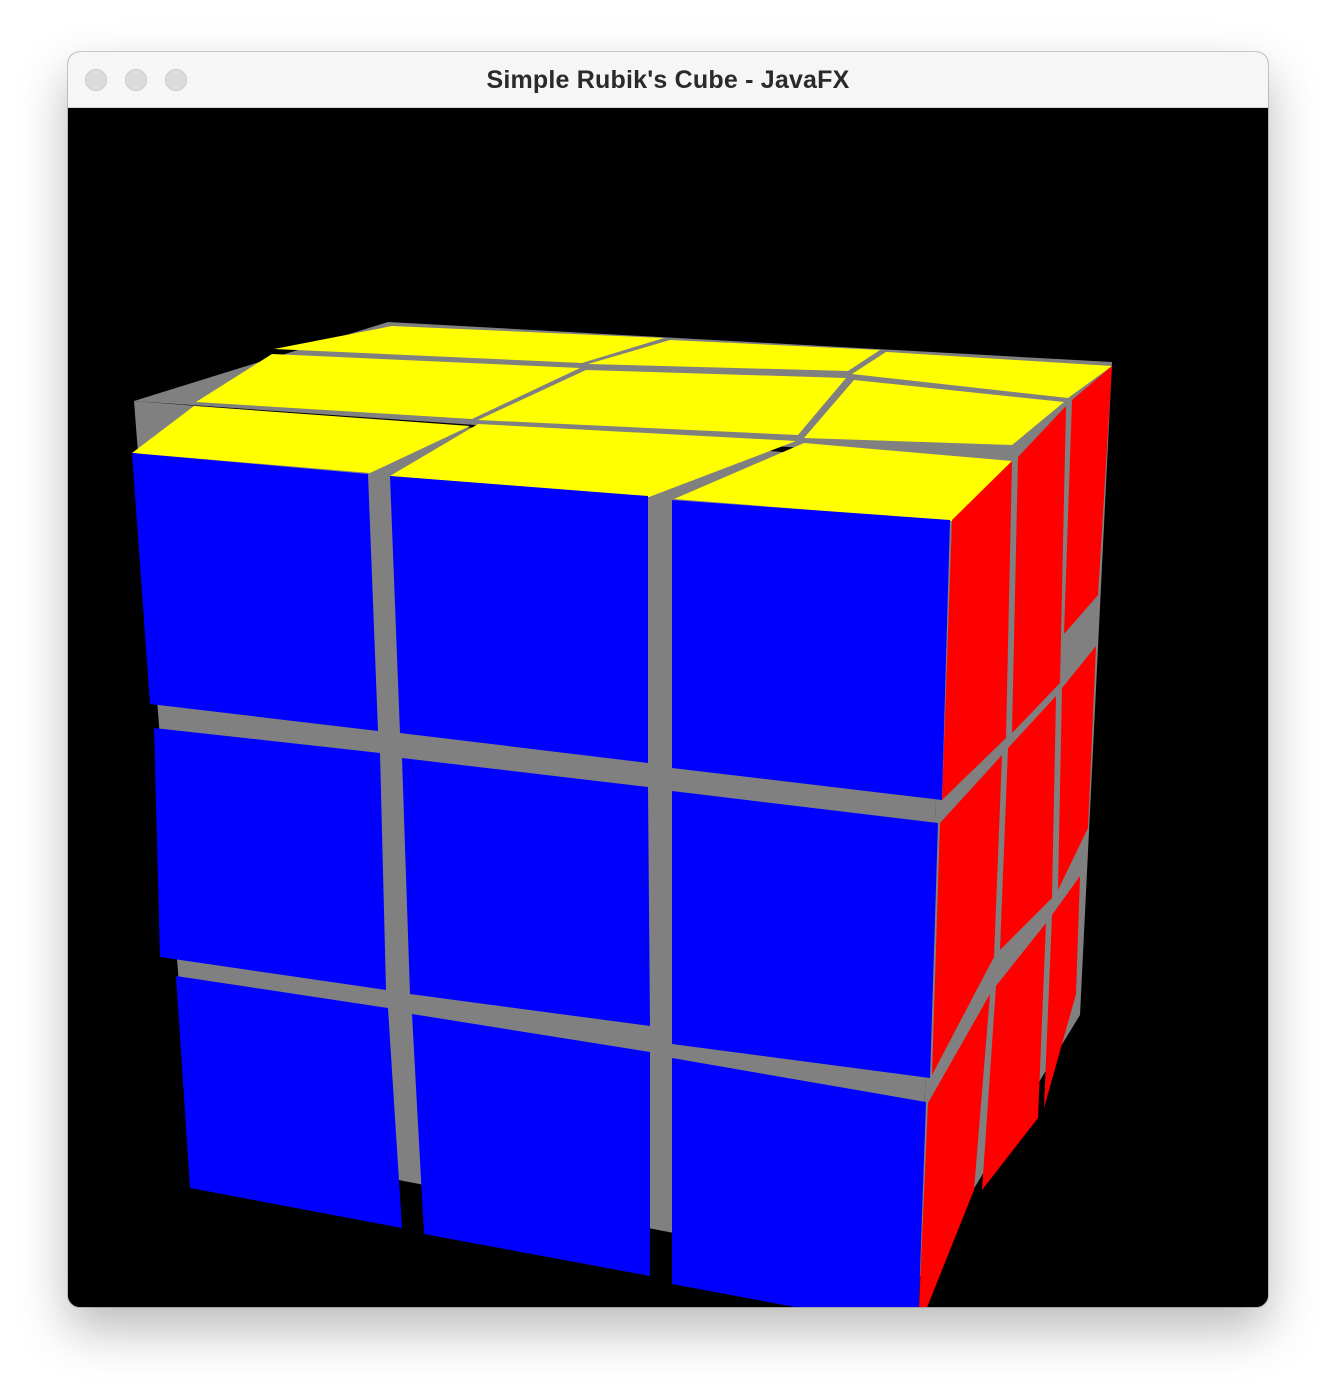 The width and height of the screenshot is (1336, 1392). I want to click on right-face, so click(1015, 836).